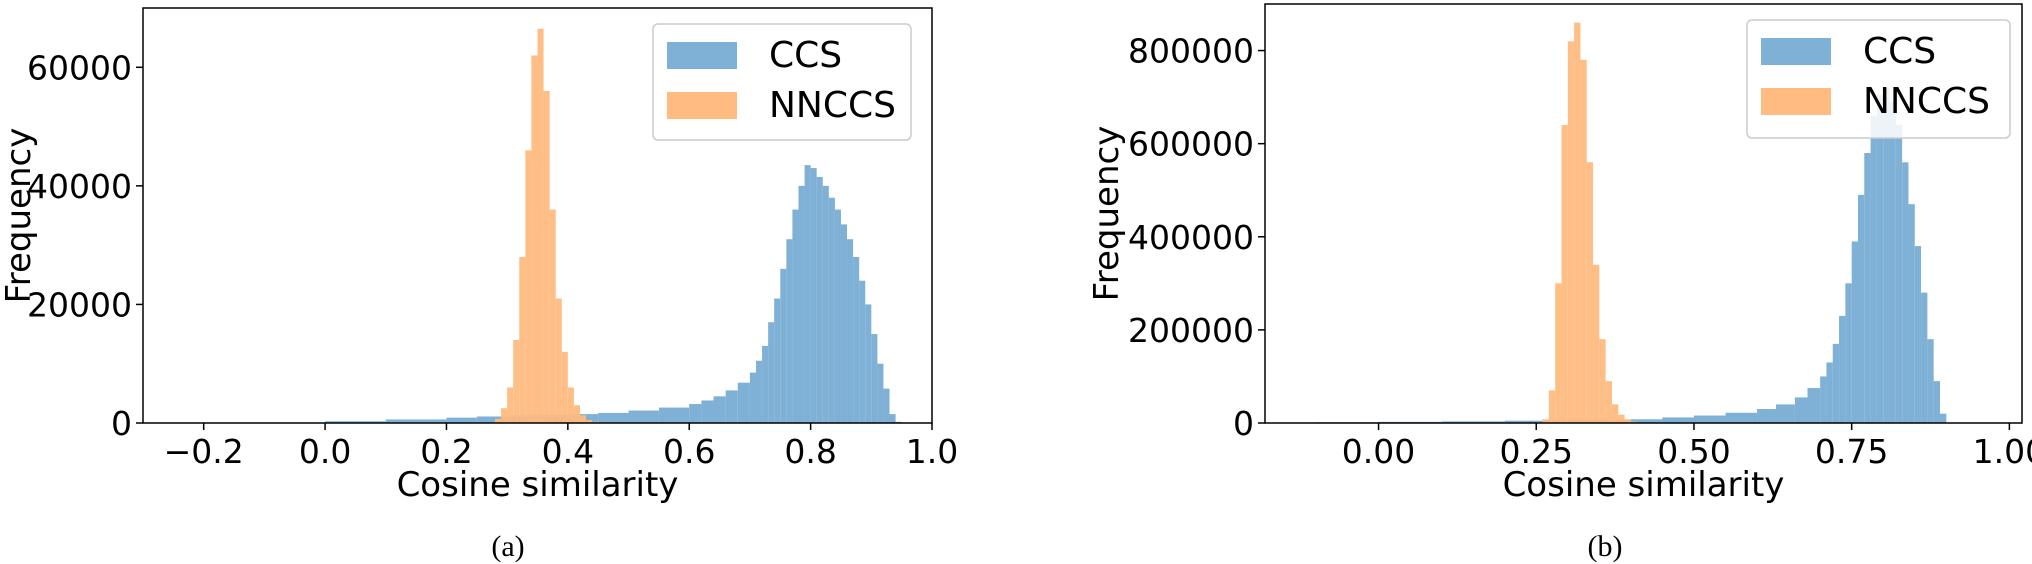 This screenshot has height=564, width=2032. Describe the element at coordinates (1605, 546) in the screenshot. I see `caption-b: (b)` at that location.